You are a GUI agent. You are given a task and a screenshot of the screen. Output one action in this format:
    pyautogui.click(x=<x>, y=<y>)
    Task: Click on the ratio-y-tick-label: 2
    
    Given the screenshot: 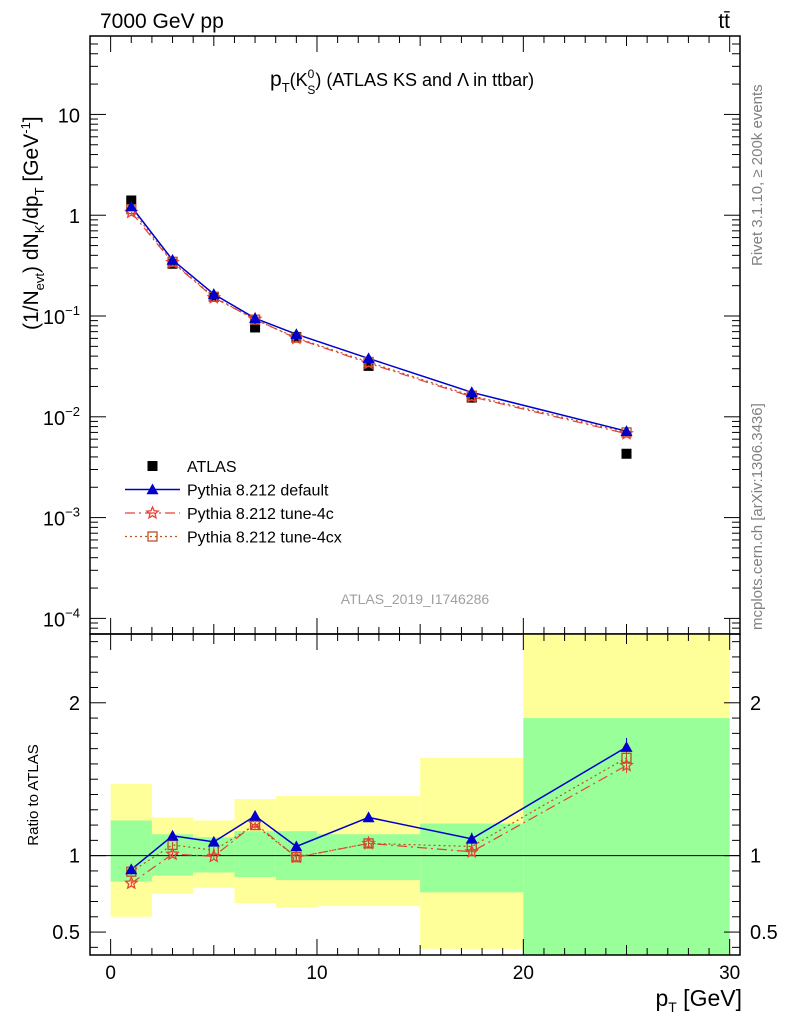 What is the action you would take?
    pyautogui.click(x=74, y=704)
    